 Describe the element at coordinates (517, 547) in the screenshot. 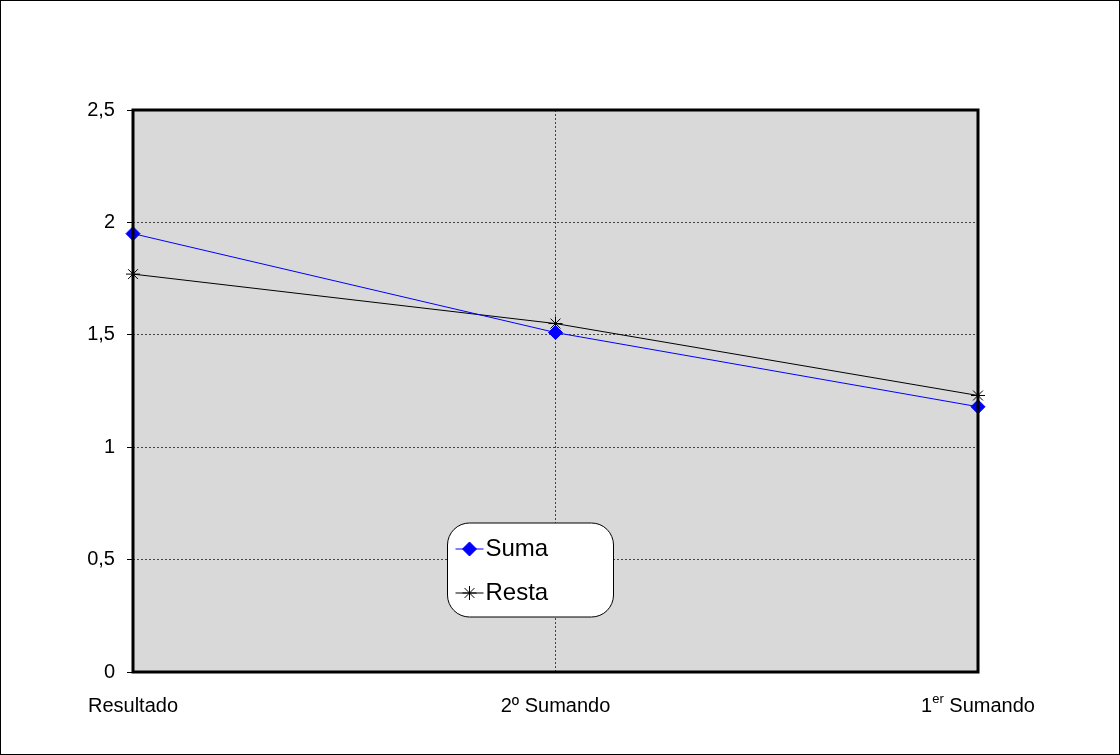

I see `legend-label: Suma` at that location.